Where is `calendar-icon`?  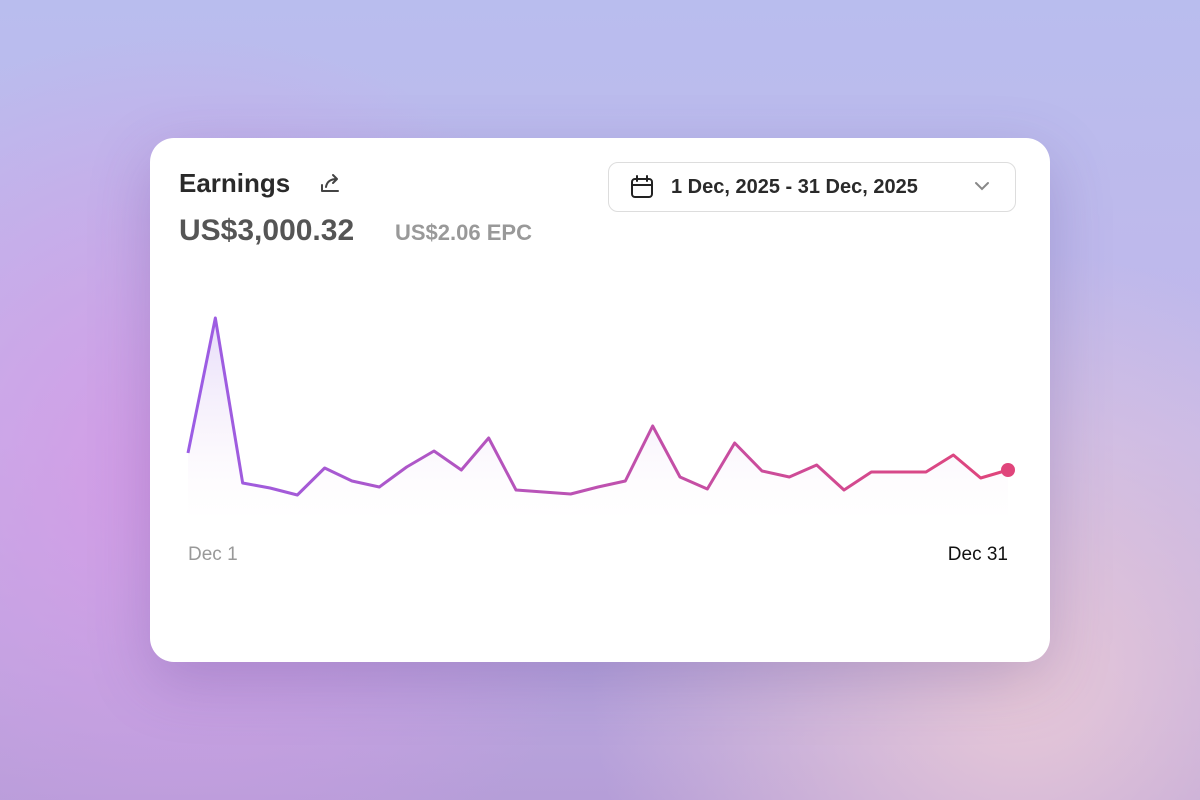
calendar-icon is located at coordinates (642, 186).